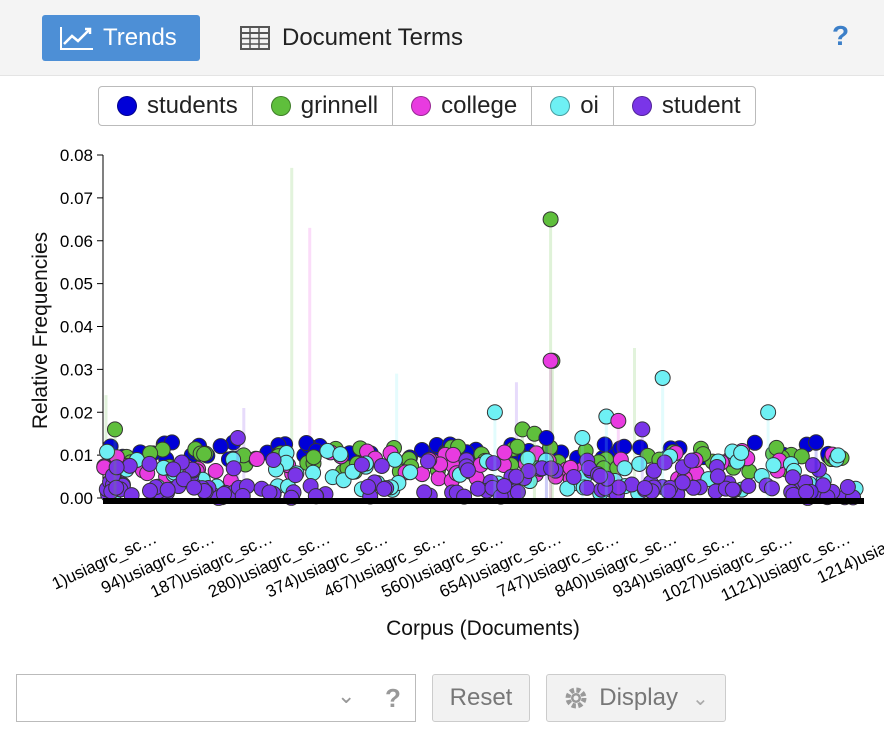  Describe the element at coordinates (216, 698) in the screenshot. I see `term-search-input: ⌄ ?` at that location.